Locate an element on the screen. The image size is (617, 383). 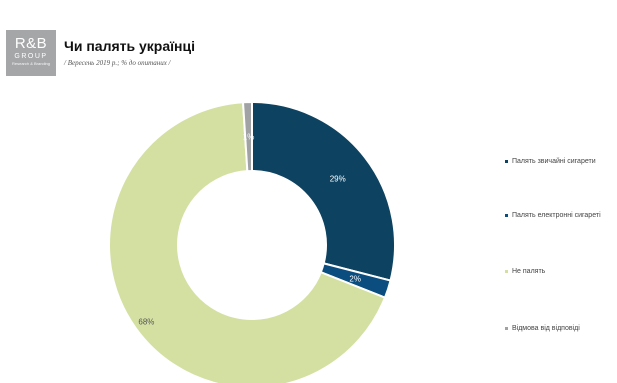
data-label-refused: 1% is located at coordinates (249, 137).